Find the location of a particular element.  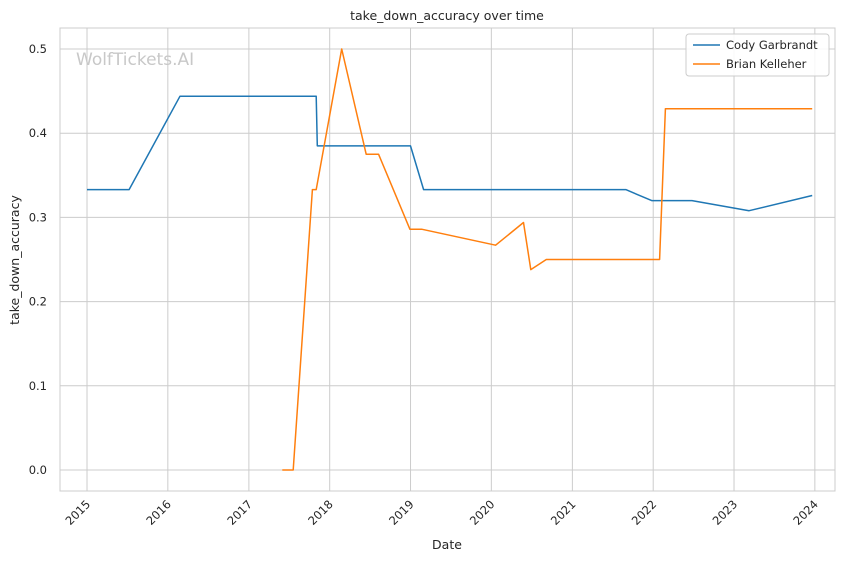

x-tick-label: 2015 is located at coordinates (78, 512).